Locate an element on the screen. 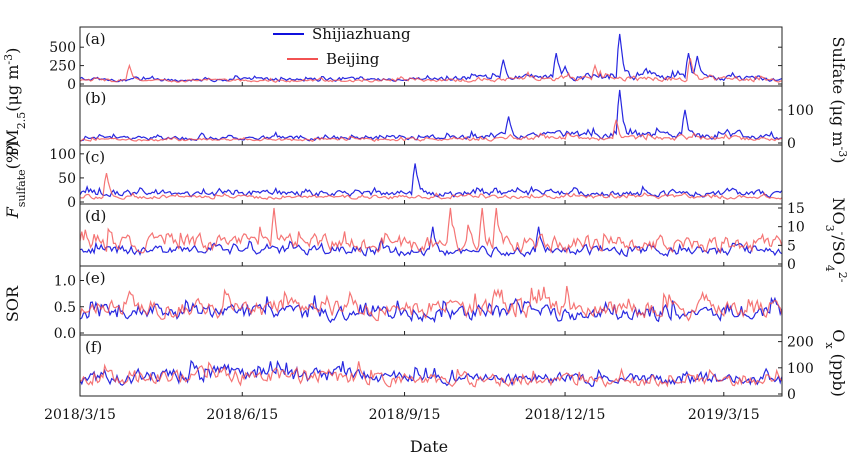 This screenshot has width=850, height=459. panel-label: (a) is located at coordinates (95, 39).